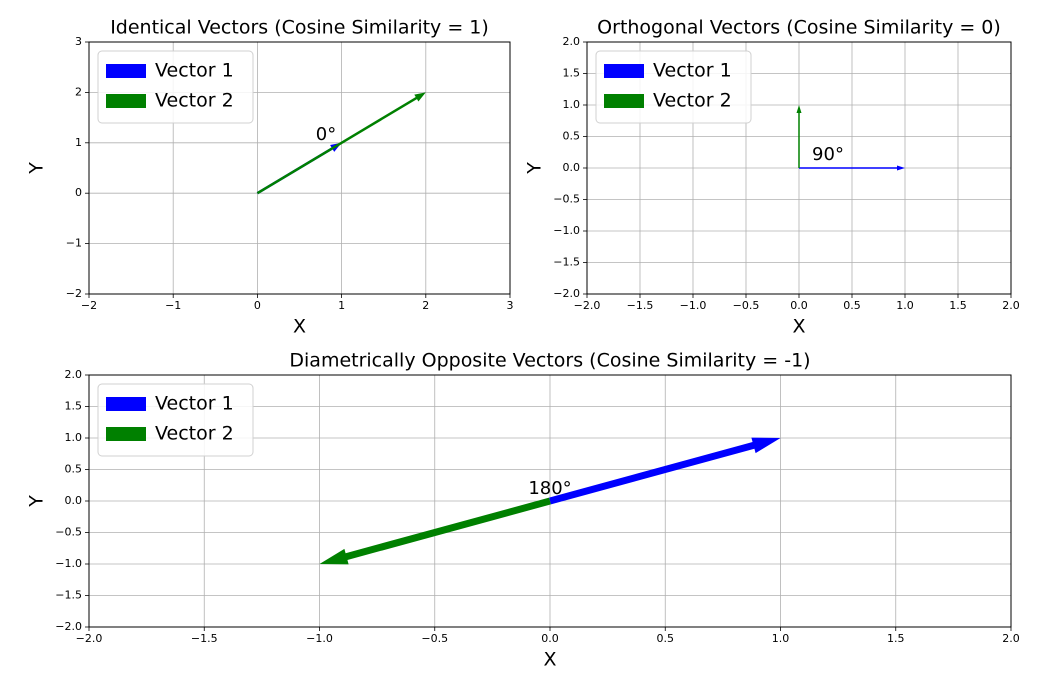  Describe the element at coordinates (89, 305) in the screenshot. I see `x-tick-label: −2` at that location.